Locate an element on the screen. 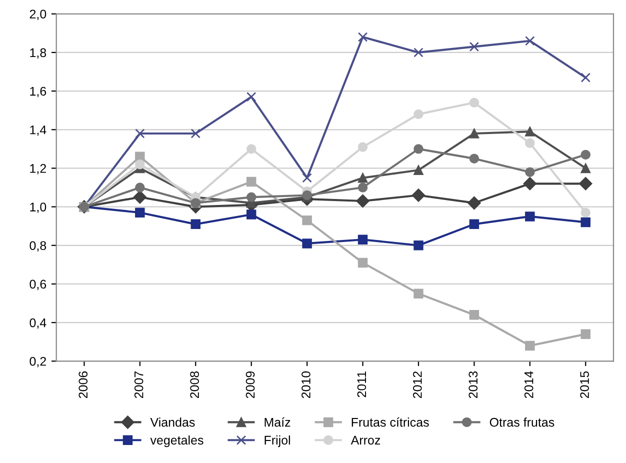 The height and width of the screenshot is (463, 626). x-tick-label: 2011 is located at coordinates (361, 384).